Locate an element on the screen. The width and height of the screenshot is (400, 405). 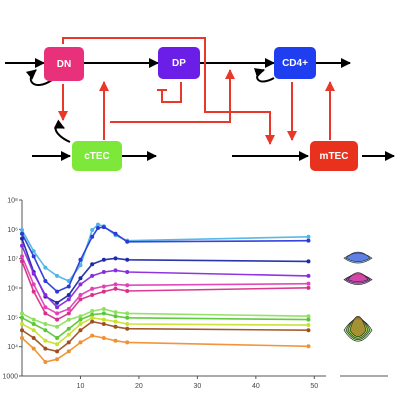
node-cd4: CD4+ is located at coordinates (295, 63).